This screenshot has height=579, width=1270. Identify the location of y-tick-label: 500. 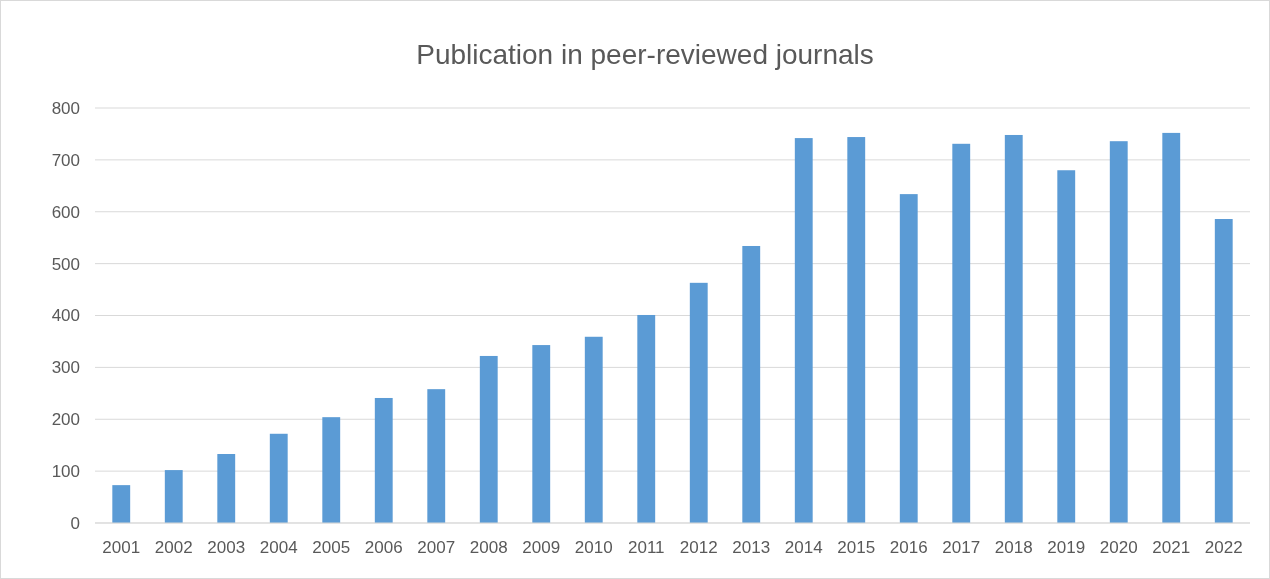
(65, 264).